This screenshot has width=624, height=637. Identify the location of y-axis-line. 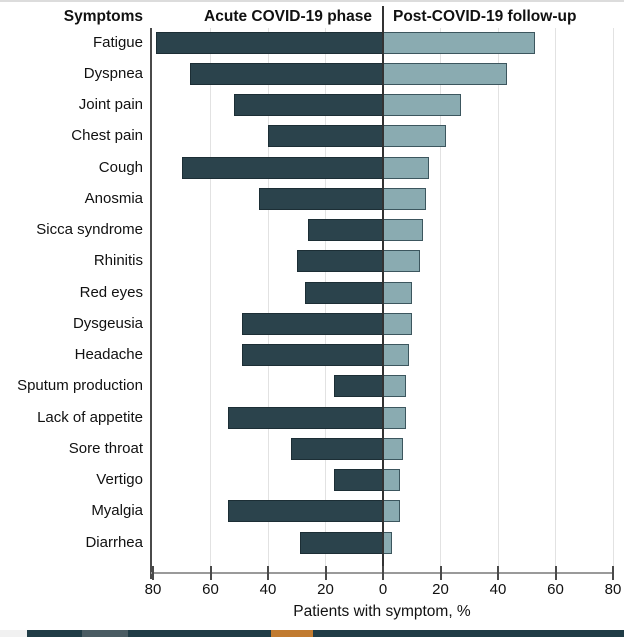
(151, 303).